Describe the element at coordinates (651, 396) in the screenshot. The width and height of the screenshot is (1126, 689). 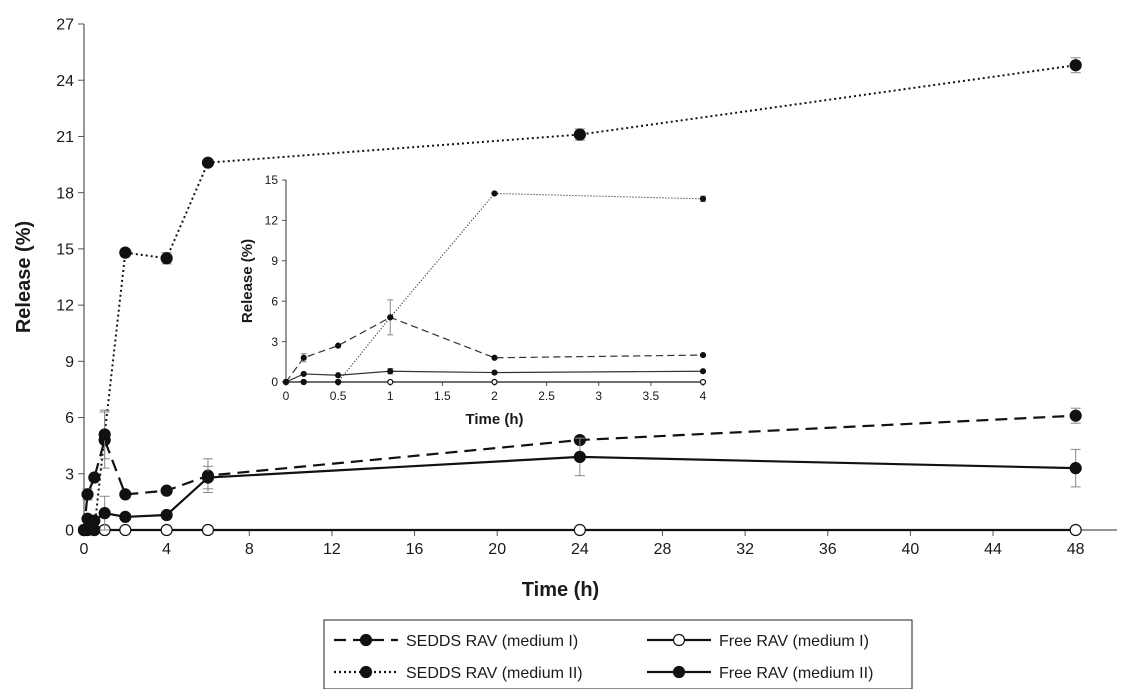
I see `inset-x-tick-label: 3.5` at that location.